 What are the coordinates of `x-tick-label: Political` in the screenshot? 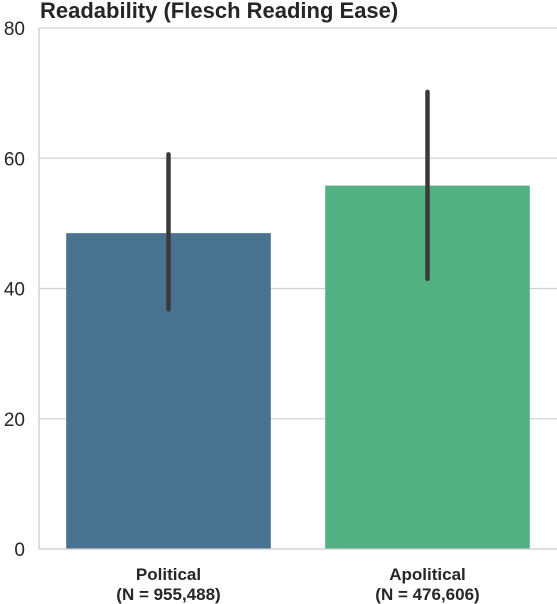 It's located at (168, 574).